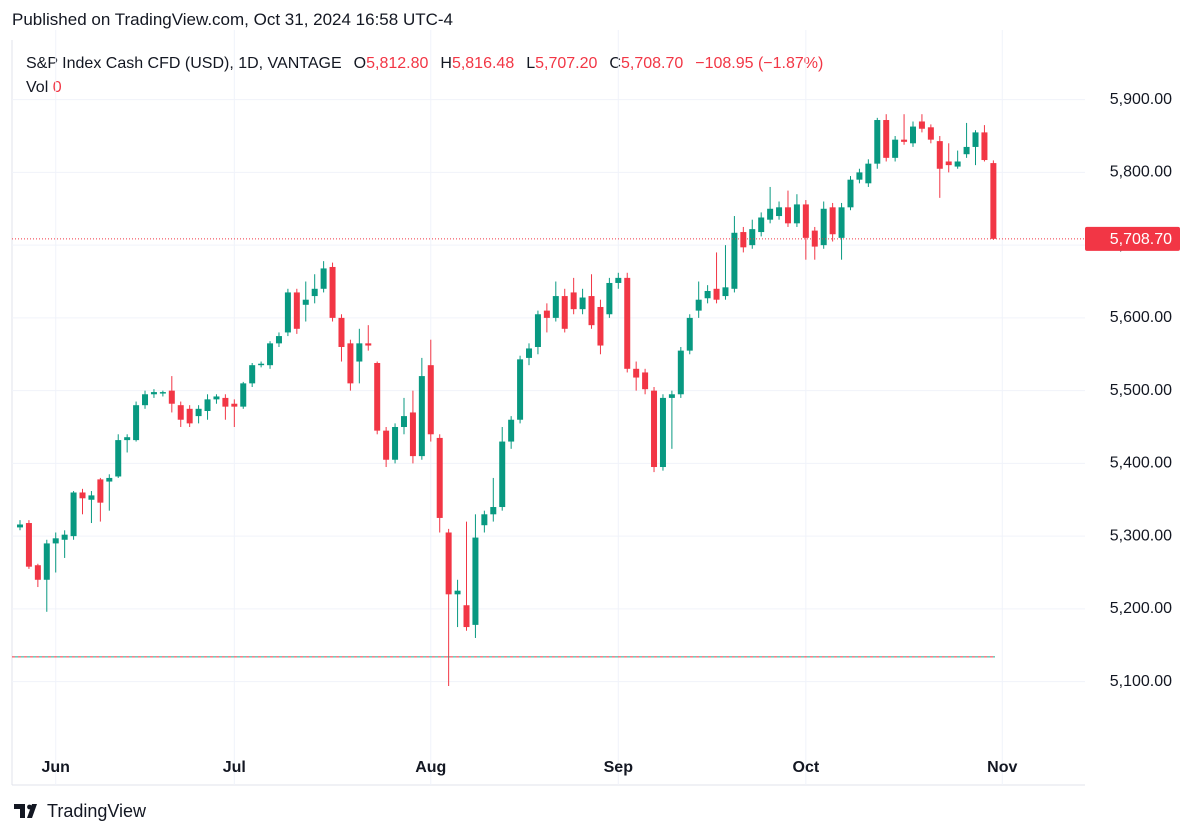 This screenshot has height=837, width=1200. What do you see at coordinates (424, 88) in the screenshot?
I see `volume-row: Vol 0` at bounding box center [424, 88].